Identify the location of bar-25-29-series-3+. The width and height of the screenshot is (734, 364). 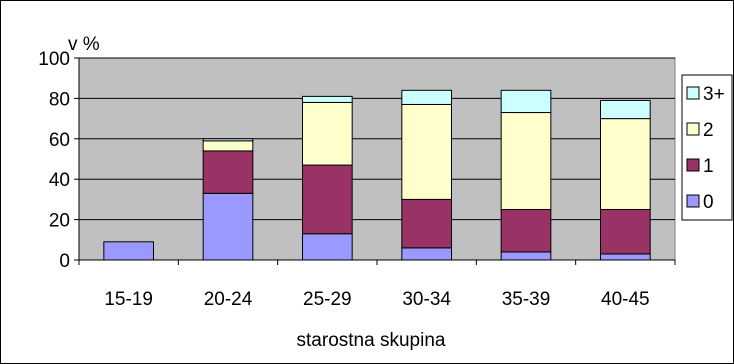
(327, 99).